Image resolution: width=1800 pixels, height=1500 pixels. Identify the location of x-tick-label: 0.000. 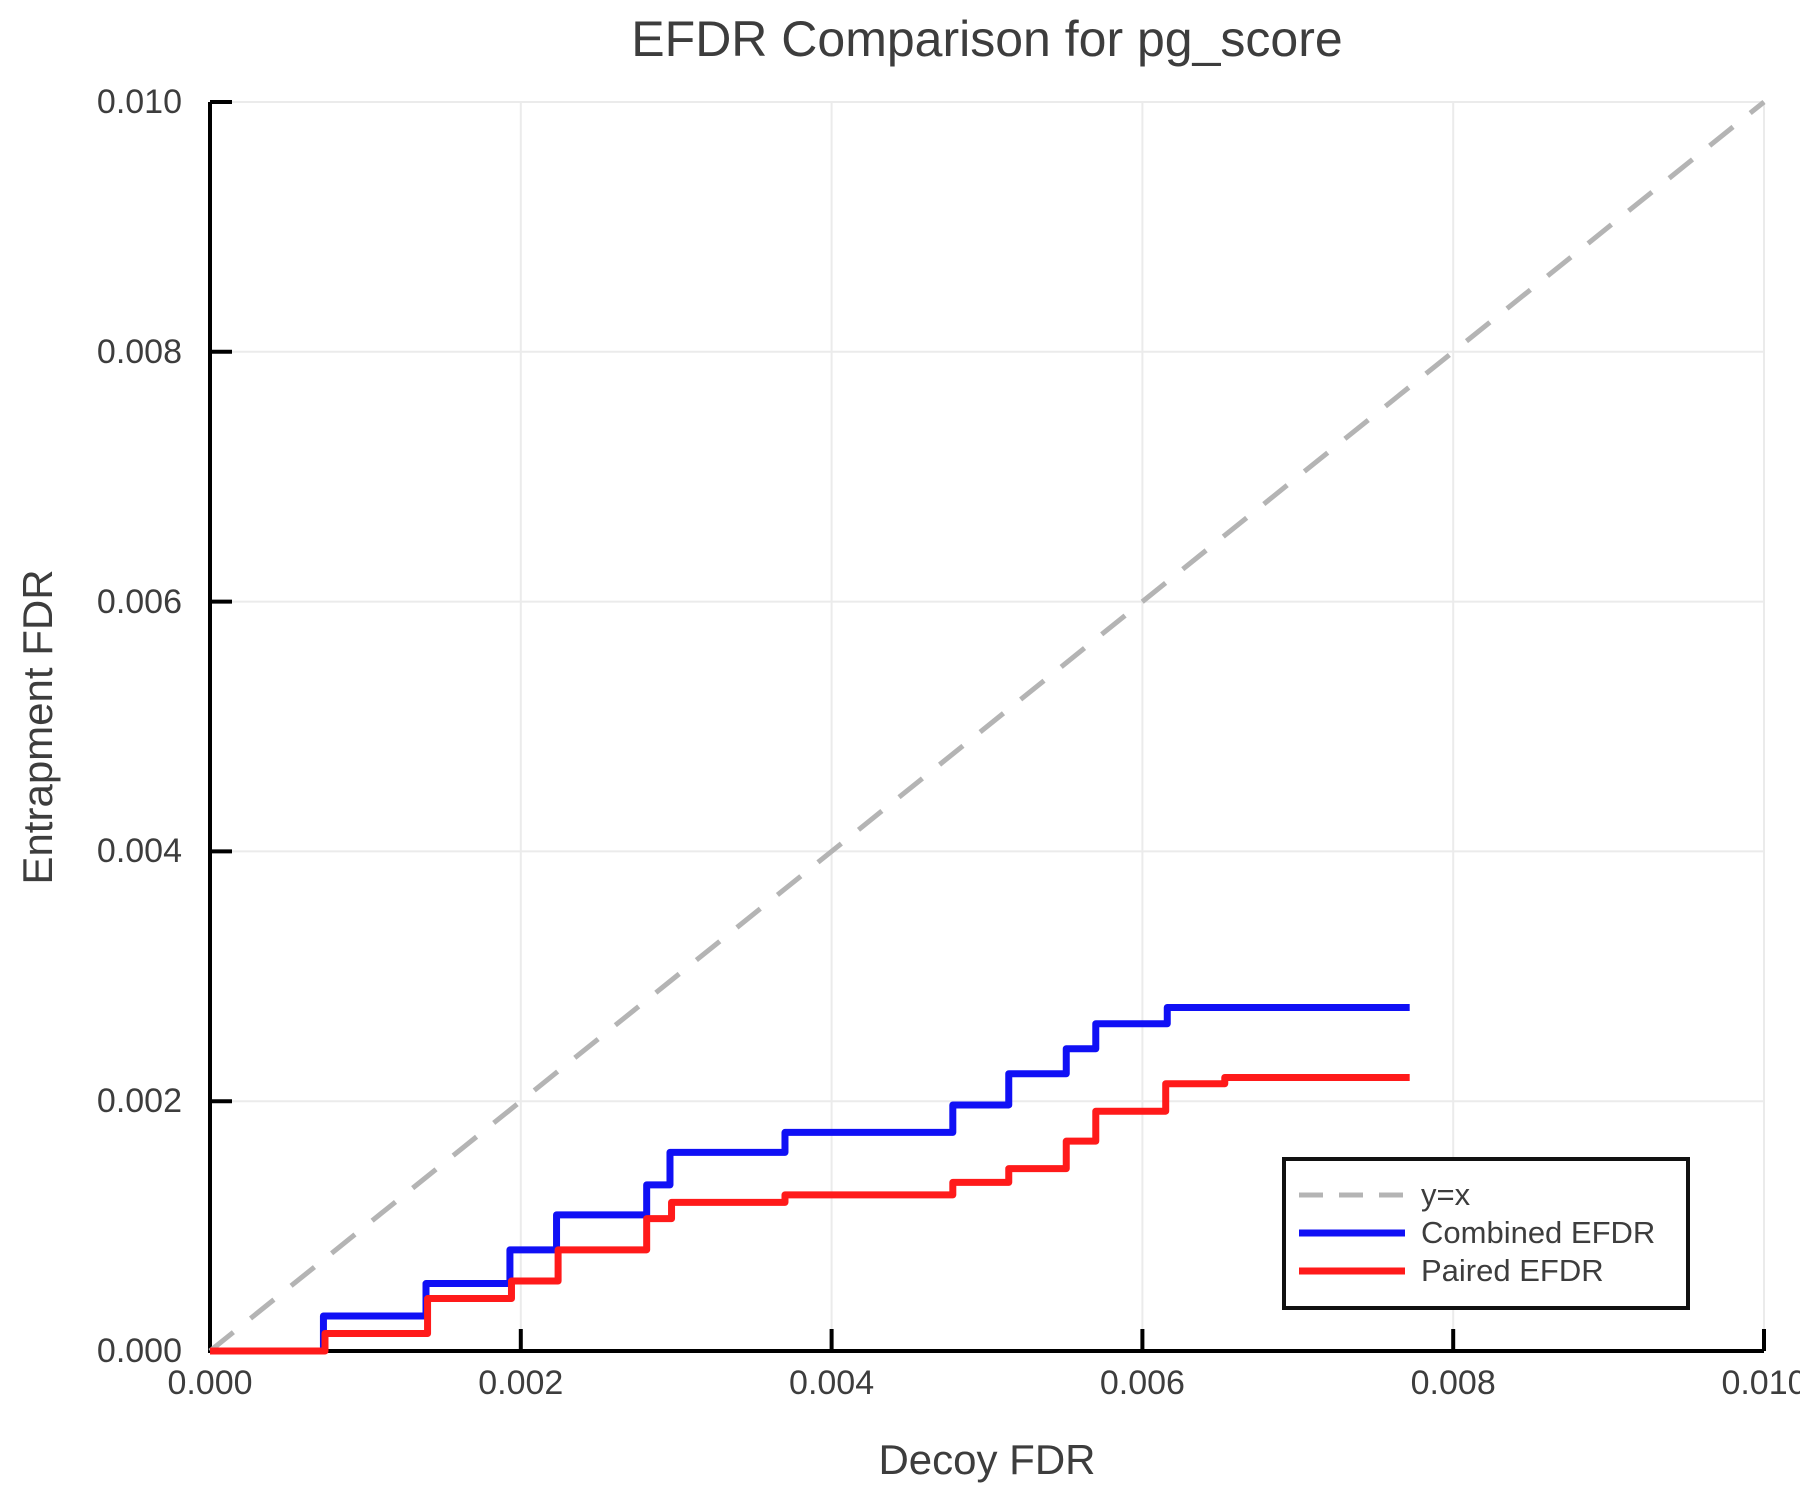
(210, 1383).